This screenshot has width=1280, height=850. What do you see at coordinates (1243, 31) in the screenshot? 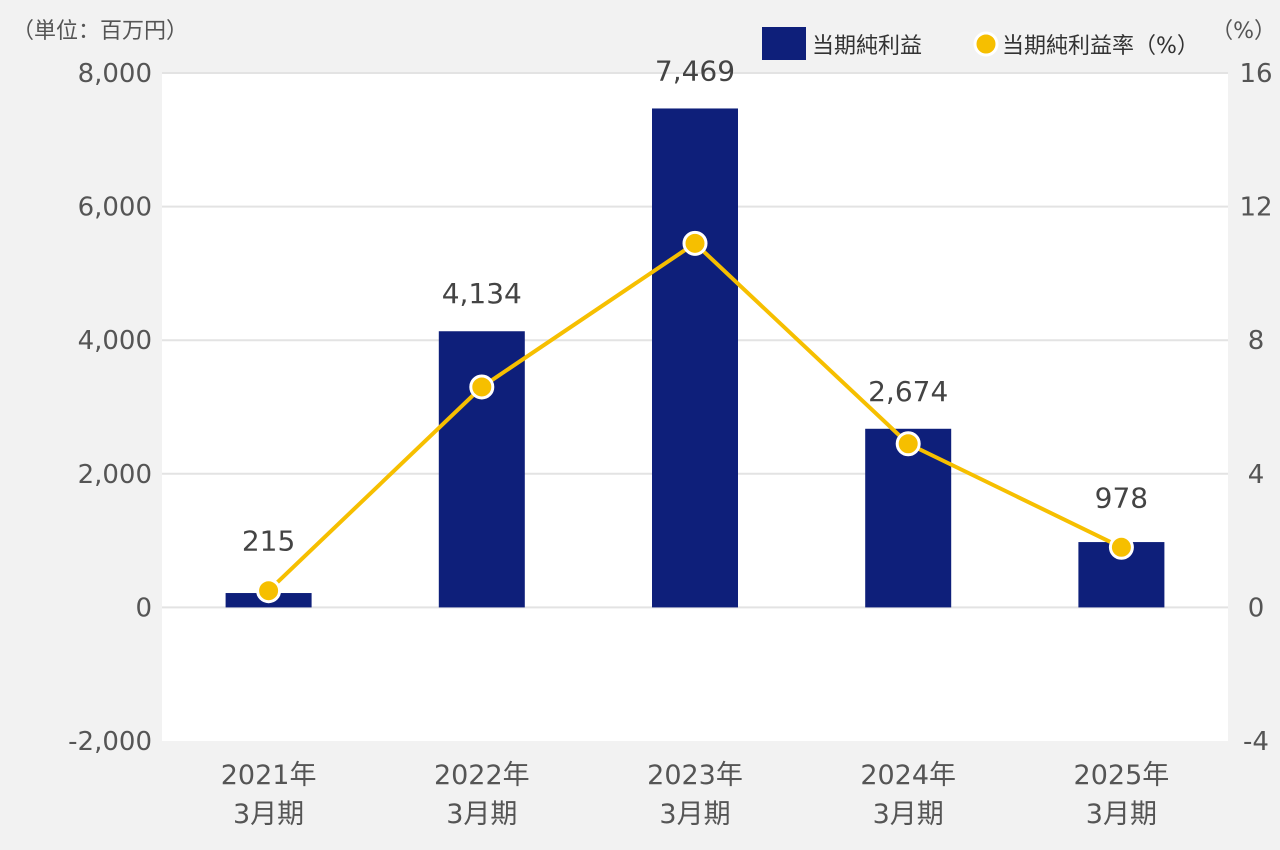
I see `right-unit-label: （%）` at bounding box center [1243, 31].